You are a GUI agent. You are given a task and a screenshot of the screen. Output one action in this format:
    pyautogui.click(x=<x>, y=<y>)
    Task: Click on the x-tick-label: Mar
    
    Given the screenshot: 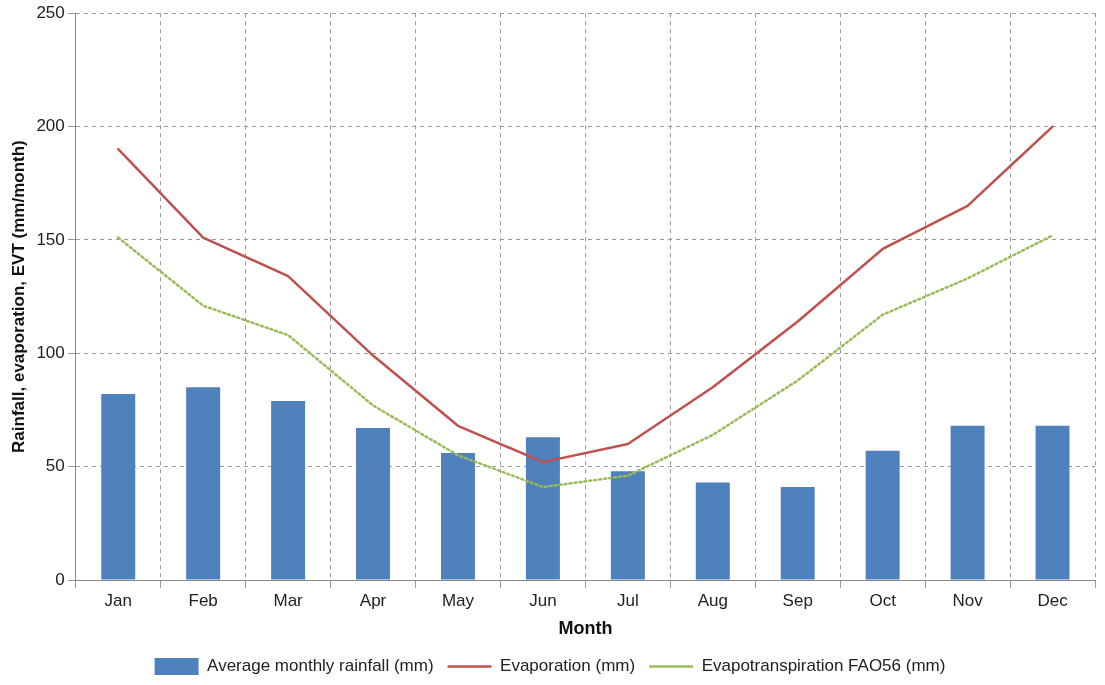 What is the action you would take?
    pyautogui.click(x=288, y=600)
    